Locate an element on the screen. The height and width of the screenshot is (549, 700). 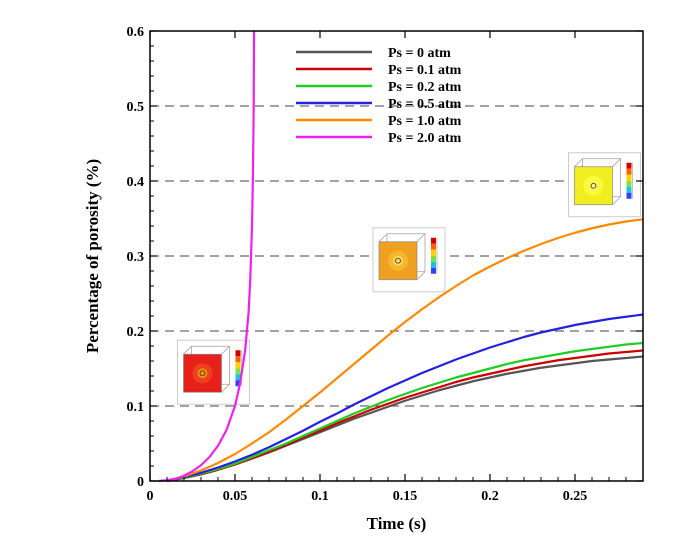
legend-label: Ps = 0 atm is located at coordinates (419, 53).